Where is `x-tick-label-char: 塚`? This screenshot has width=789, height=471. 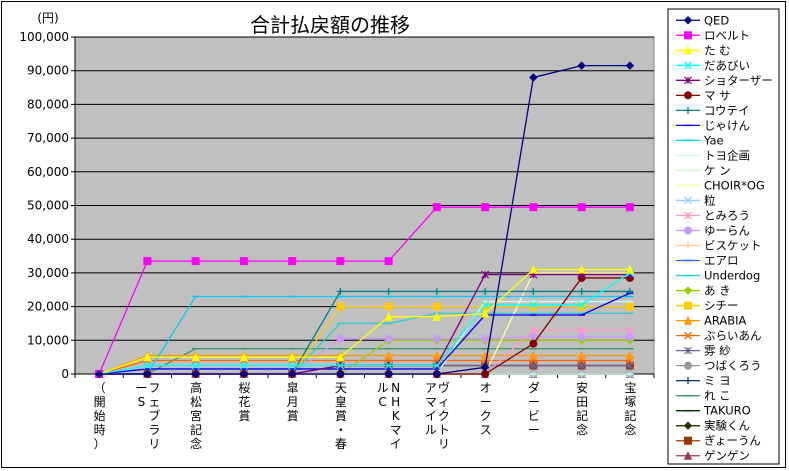
x-tick-label-char: 塚 is located at coordinates (630, 402).